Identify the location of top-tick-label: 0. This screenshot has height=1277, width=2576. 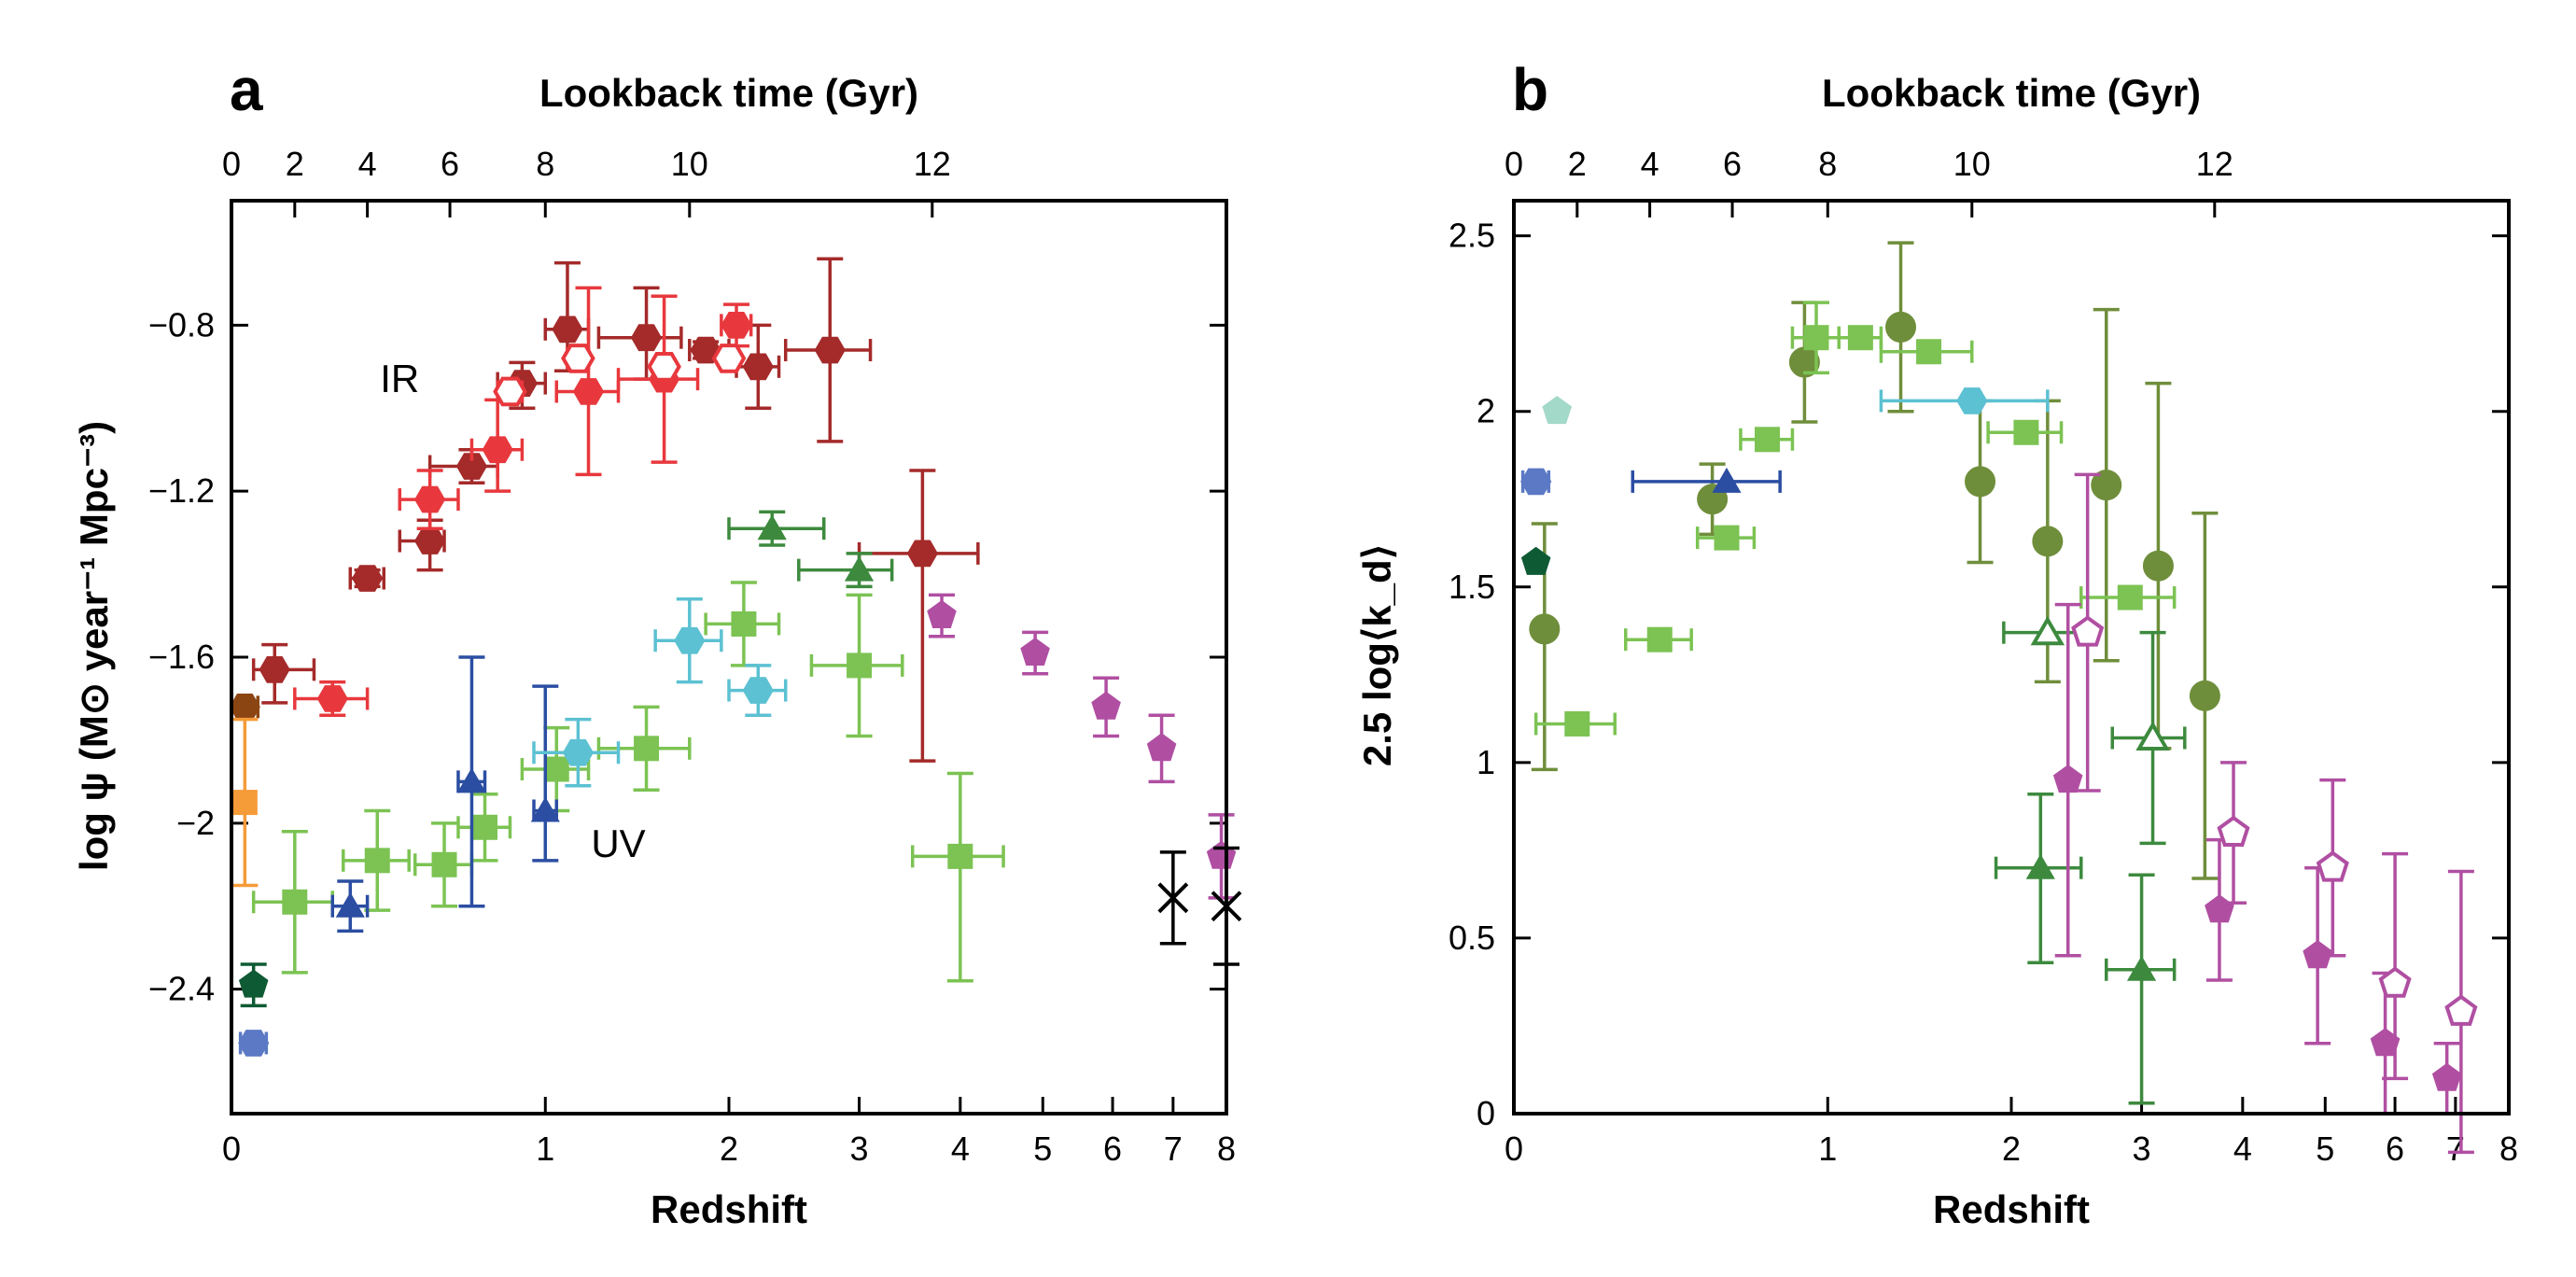
(231, 164).